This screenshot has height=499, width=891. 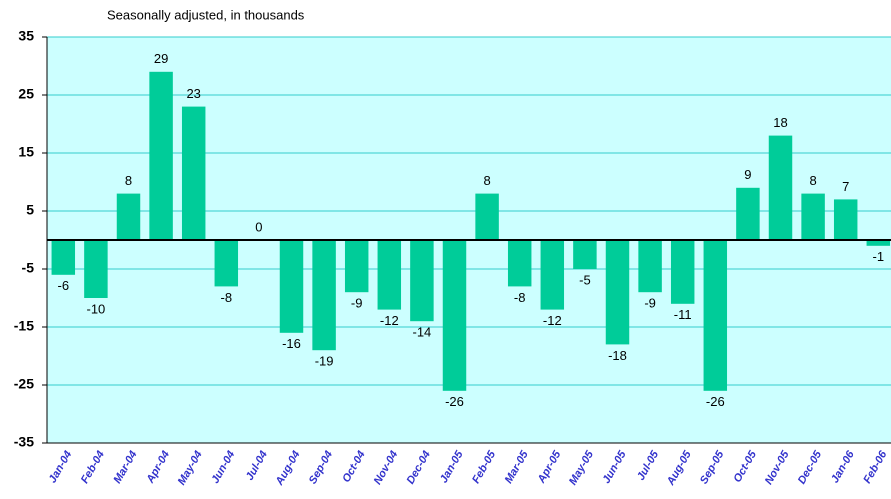 I want to click on x-tick-label: Apr-04, so click(x=158, y=467).